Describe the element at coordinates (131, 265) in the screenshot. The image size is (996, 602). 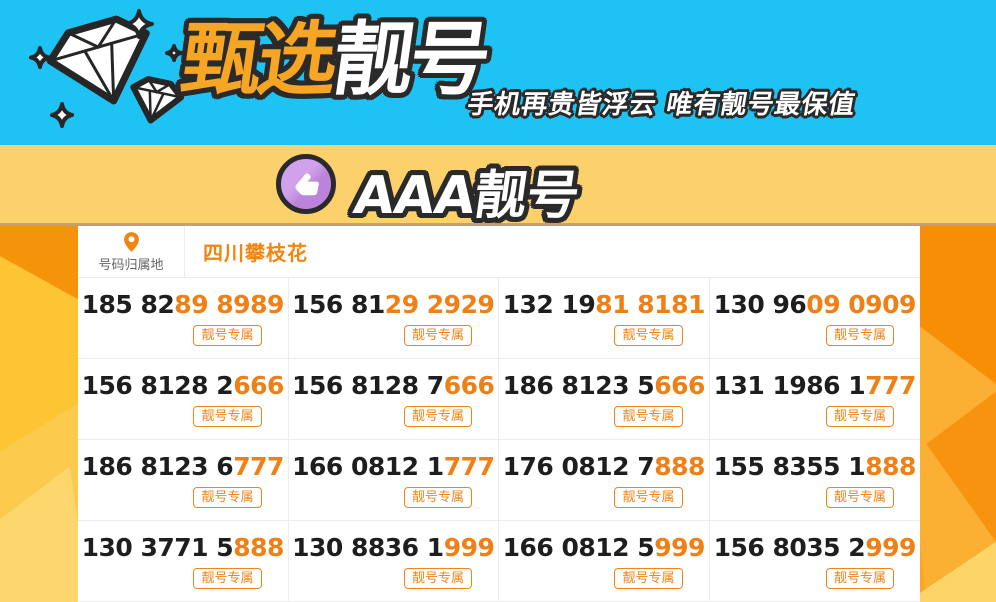
I see `location-label: 号码归属地` at that location.